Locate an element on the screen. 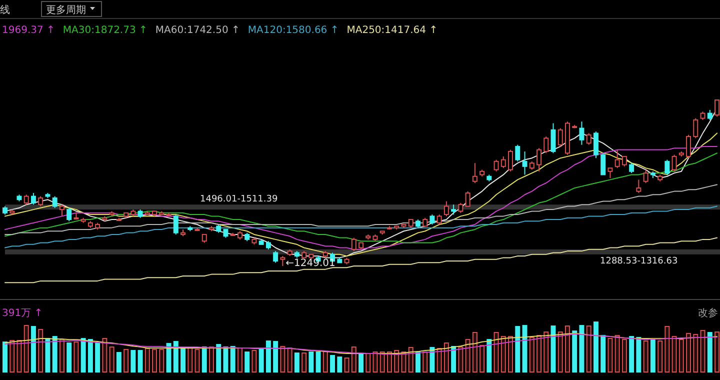 This screenshot has height=380, width=720. band-label: 1288.53-1316.63 is located at coordinates (639, 261).